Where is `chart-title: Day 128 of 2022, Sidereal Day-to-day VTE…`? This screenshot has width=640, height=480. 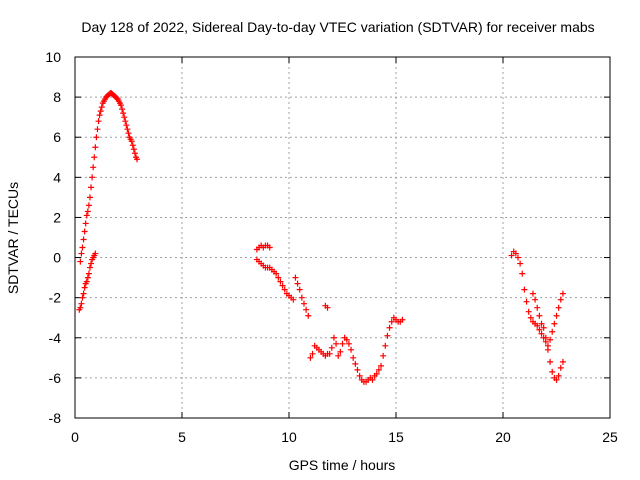
chart-title: Day 128 of 2022, Sidereal Day-to-day VTE… is located at coordinates (337, 27).